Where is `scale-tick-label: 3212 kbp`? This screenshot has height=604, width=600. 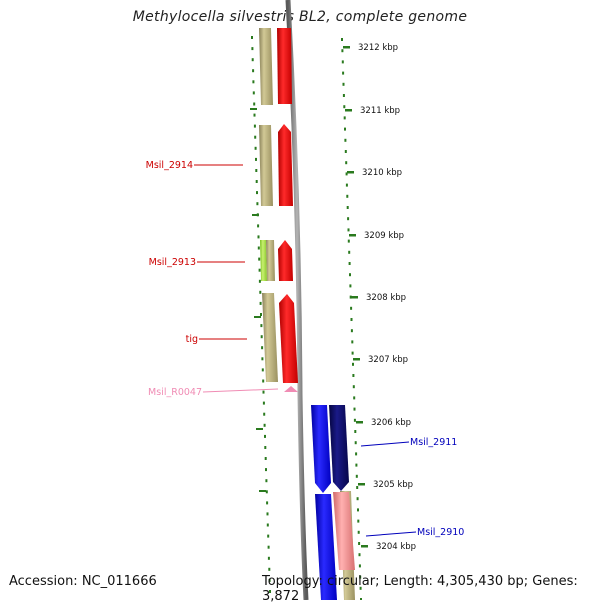 scale-tick-label: 3212 kbp is located at coordinates (378, 48).